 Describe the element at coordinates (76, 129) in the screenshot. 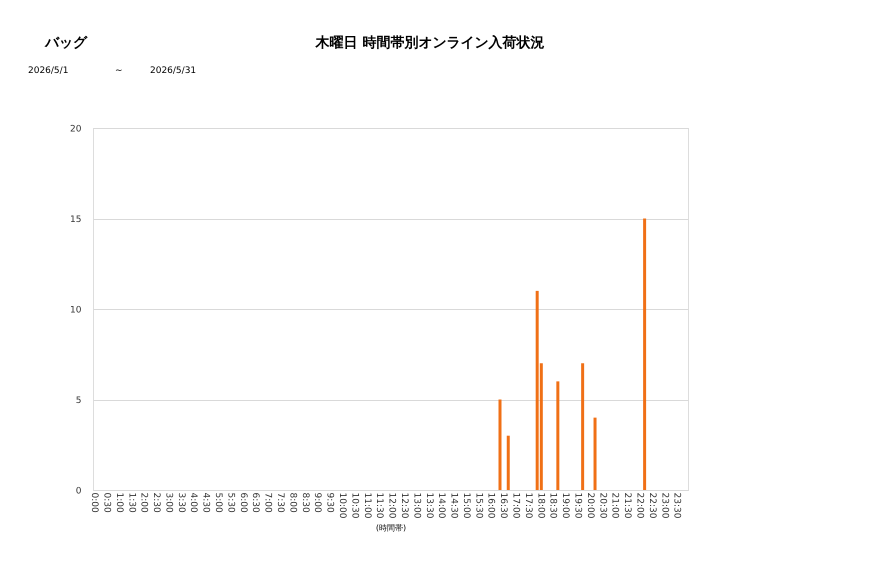

I see `y-tick-label: 20` at that location.